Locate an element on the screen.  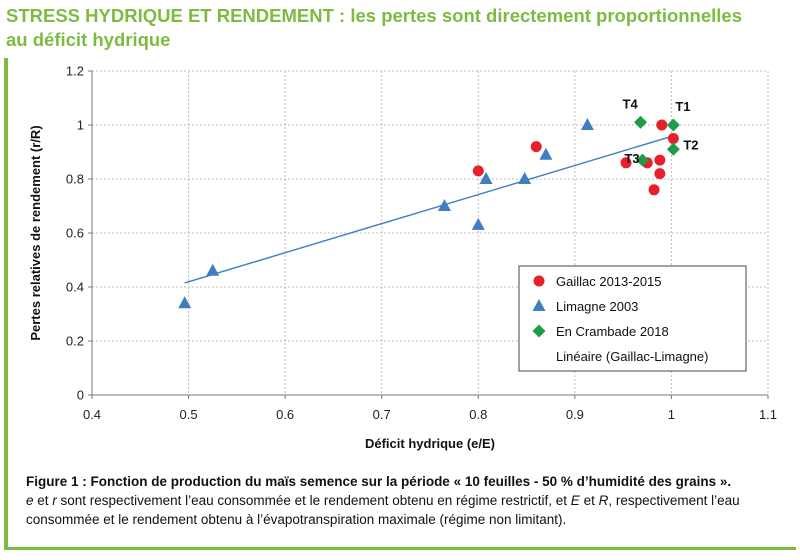
x-tick-label: 0.6 is located at coordinates (285, 414).